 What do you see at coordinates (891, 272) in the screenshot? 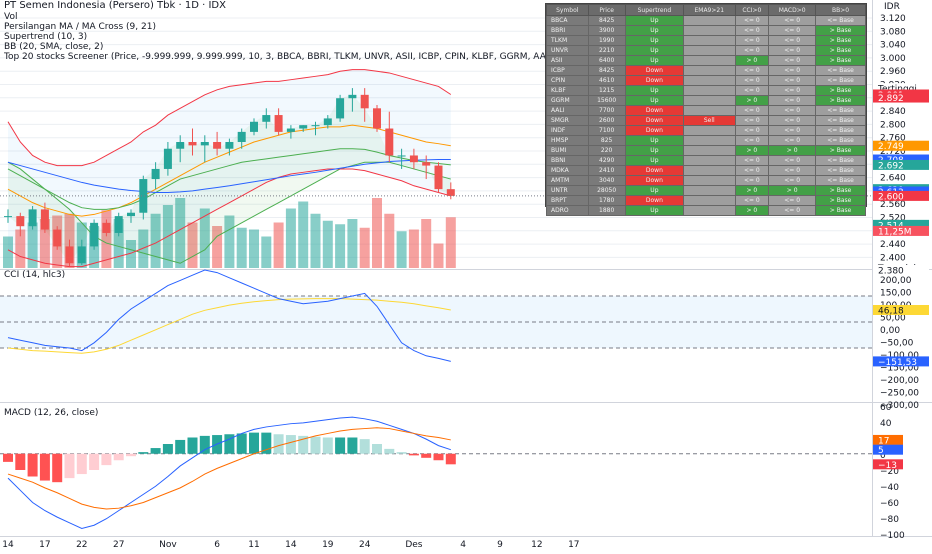
I see `price-tag-label: 2.380` at bounding box center [891, 272].